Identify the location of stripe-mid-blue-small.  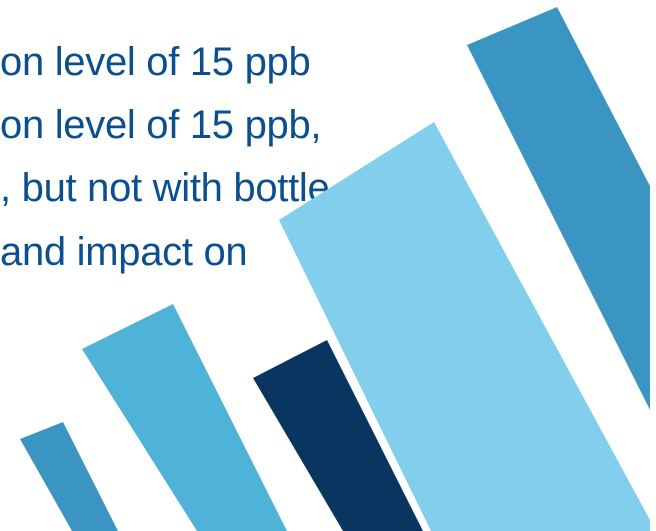
(69, 476).